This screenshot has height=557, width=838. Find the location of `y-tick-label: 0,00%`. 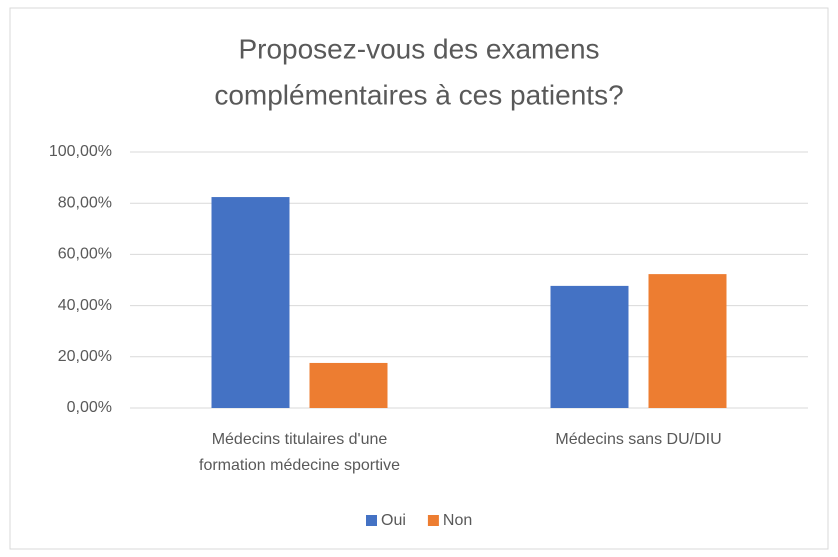

y-tick-label: 0,00% is located at coordinates (89, 407).